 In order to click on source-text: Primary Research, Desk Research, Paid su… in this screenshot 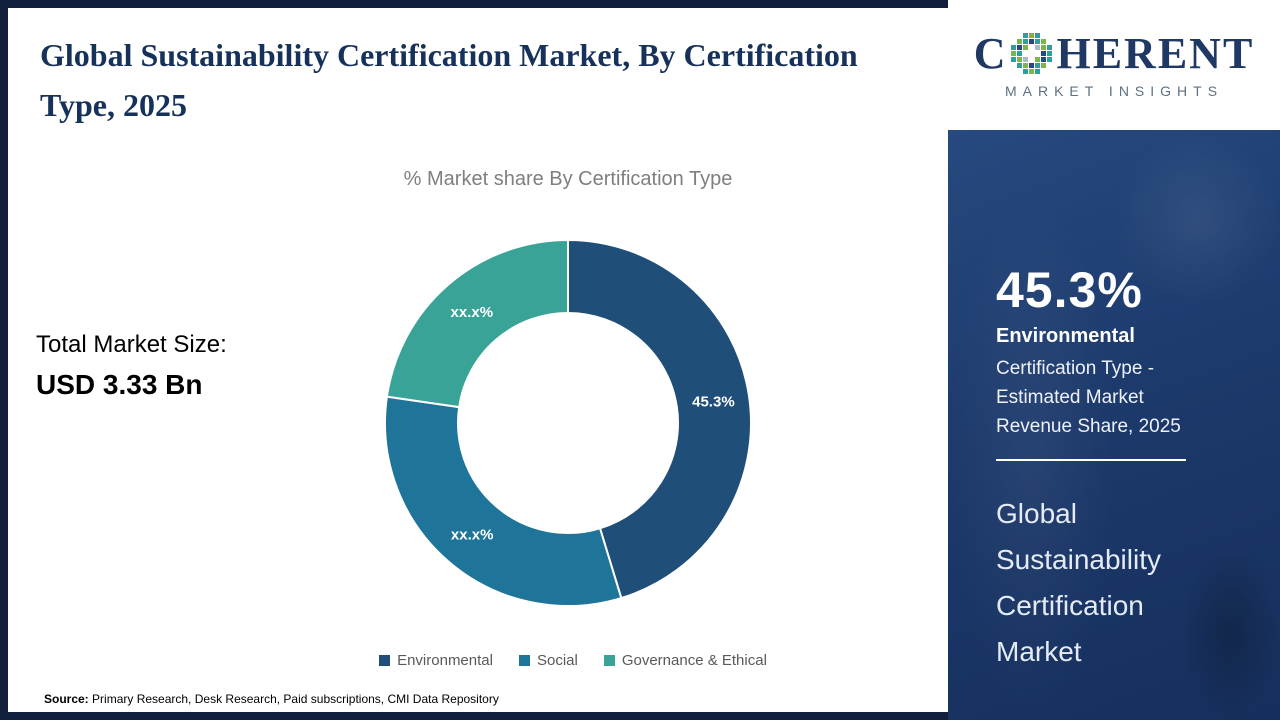, I will do `click(295, 699)`.